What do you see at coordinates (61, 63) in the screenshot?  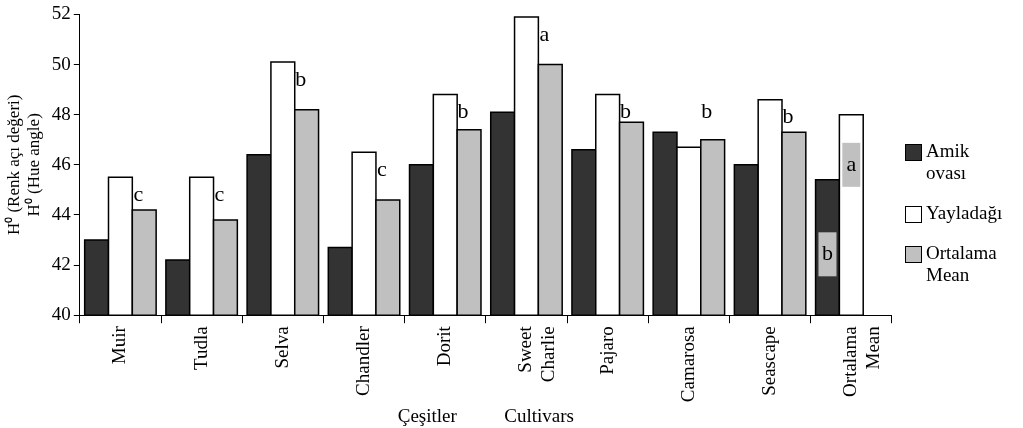 I see `y-tick-label: 50` at bounding box center [61, 63].